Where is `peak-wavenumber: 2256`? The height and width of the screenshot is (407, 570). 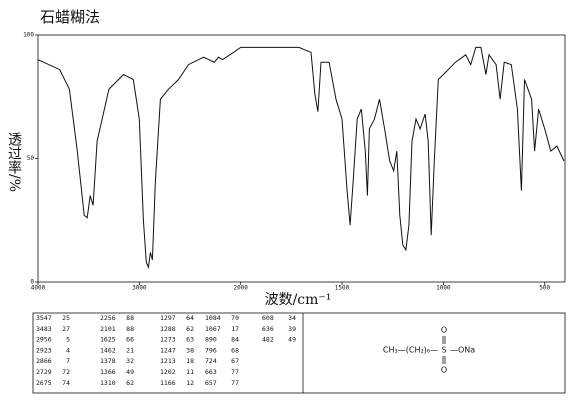 peak-wavenumber: 2256 is located at coordinates (108, 318).